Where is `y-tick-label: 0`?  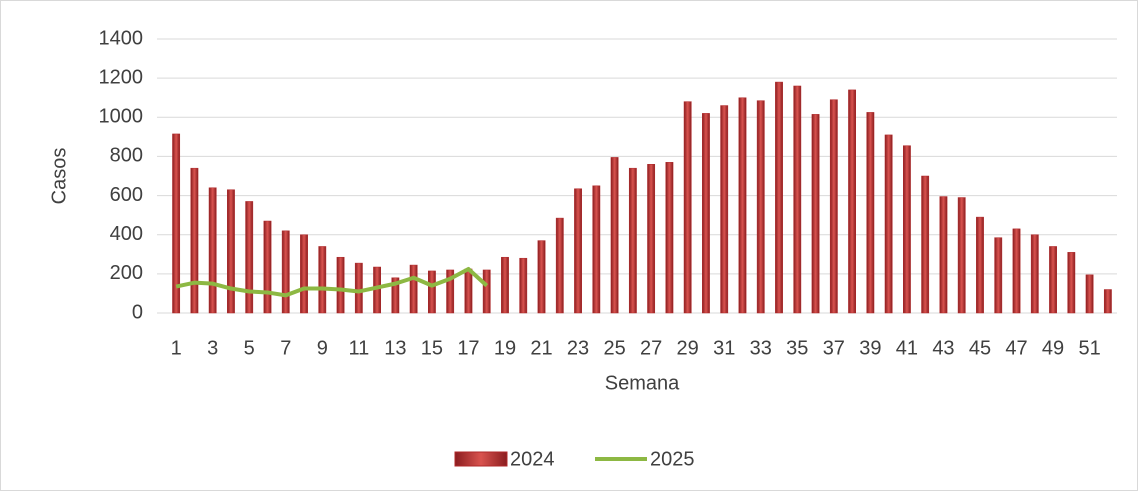
y-tick-label: 0 is located at coordinates (137, 312).